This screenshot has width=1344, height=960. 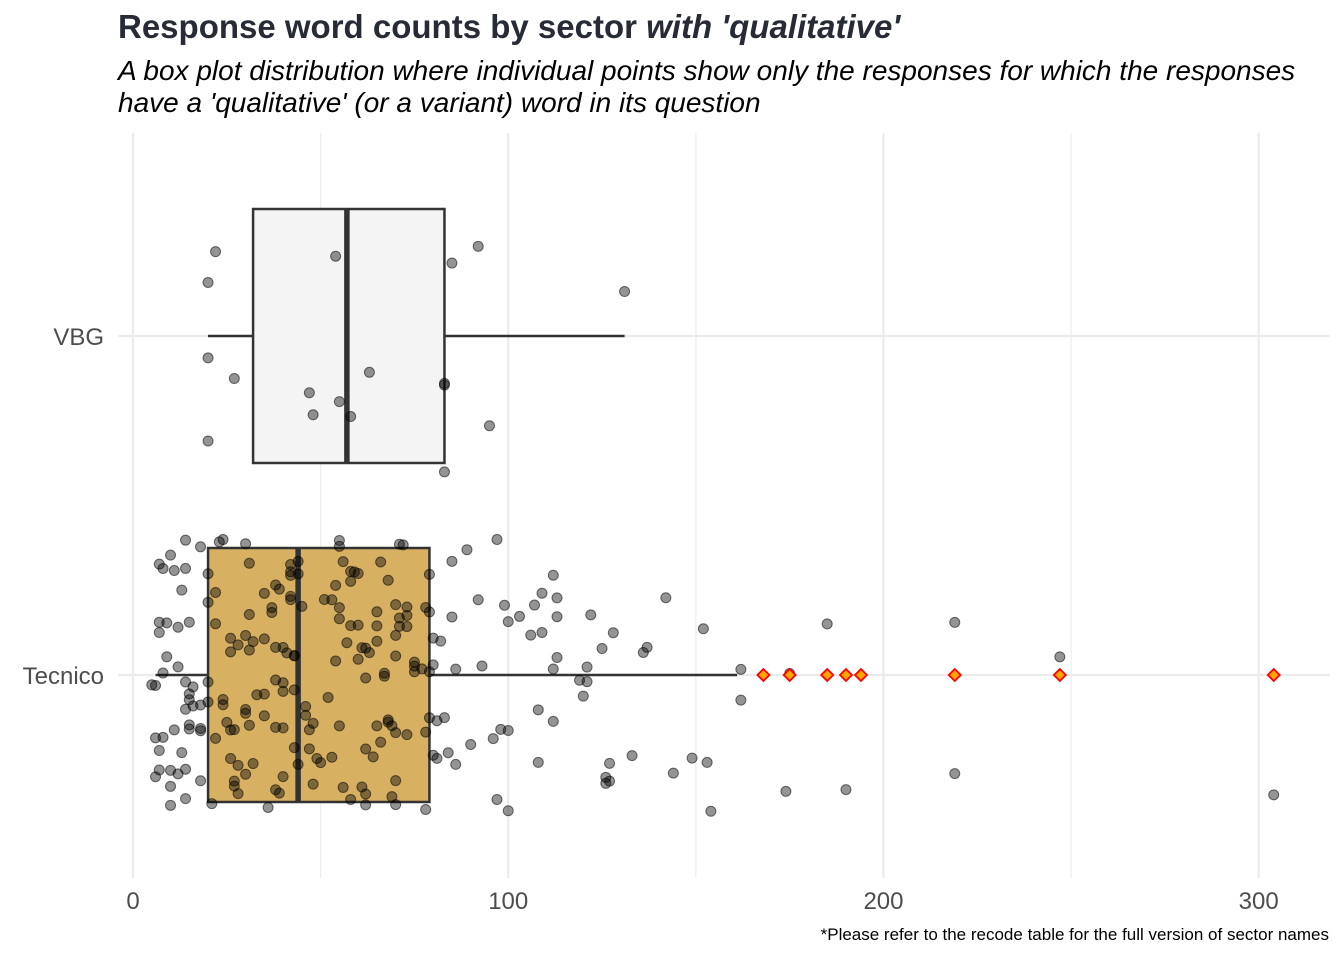 What do you see at coordinates (1259, 901) in the screenshot?
I see `x-tick-label: 300` at bounding box center [1259, 901].